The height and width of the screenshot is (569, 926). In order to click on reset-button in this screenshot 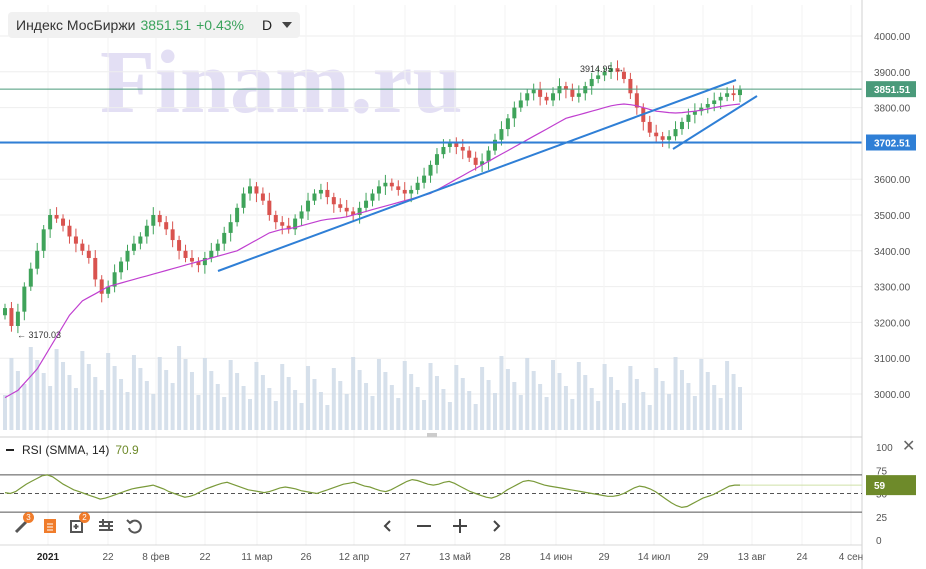, I will do `click(134, 526)`.